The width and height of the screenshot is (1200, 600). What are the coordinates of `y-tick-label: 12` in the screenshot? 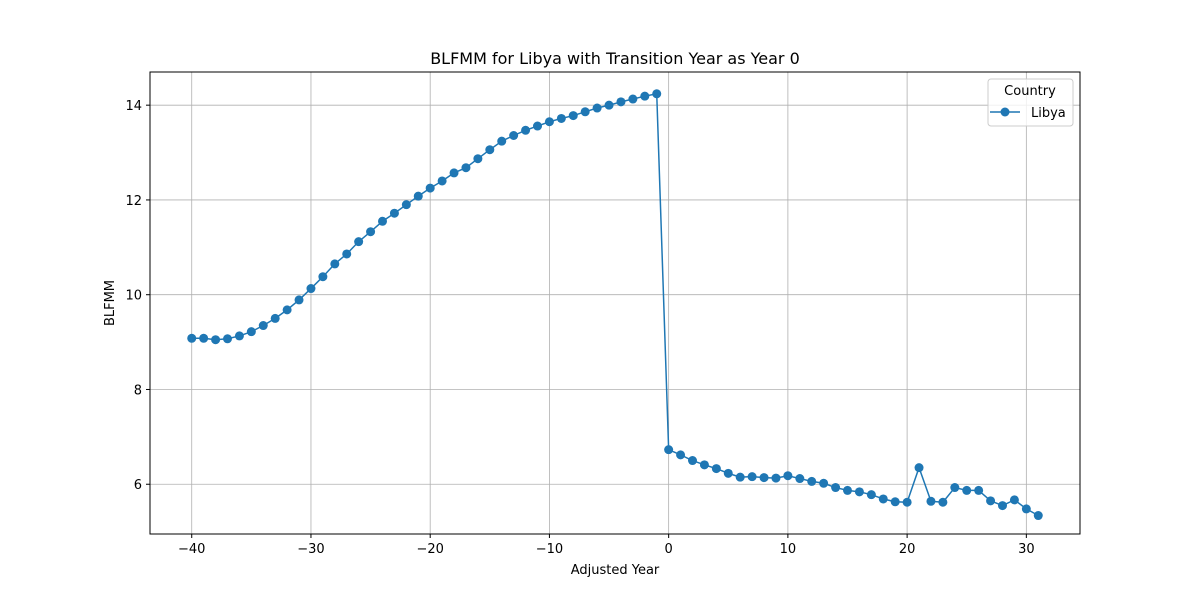 It's located at (133, 201).